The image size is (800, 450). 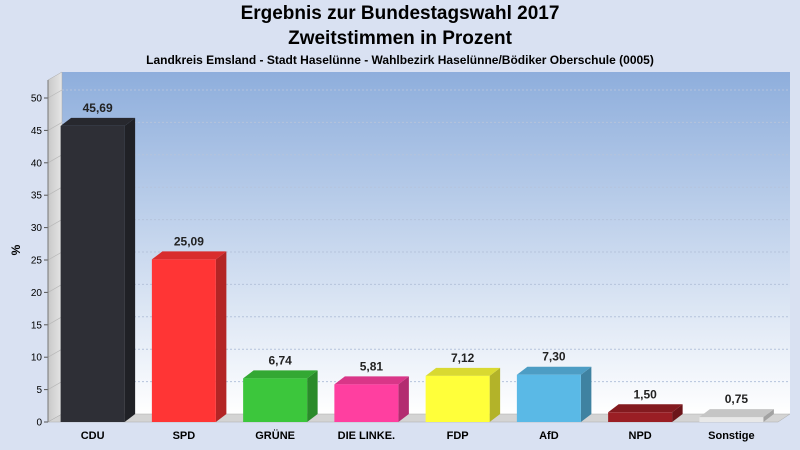 What do you see at coordinates (189, 241) in the screenshot?
I see `value-label: 25,09` at bounding box center [189, 241].